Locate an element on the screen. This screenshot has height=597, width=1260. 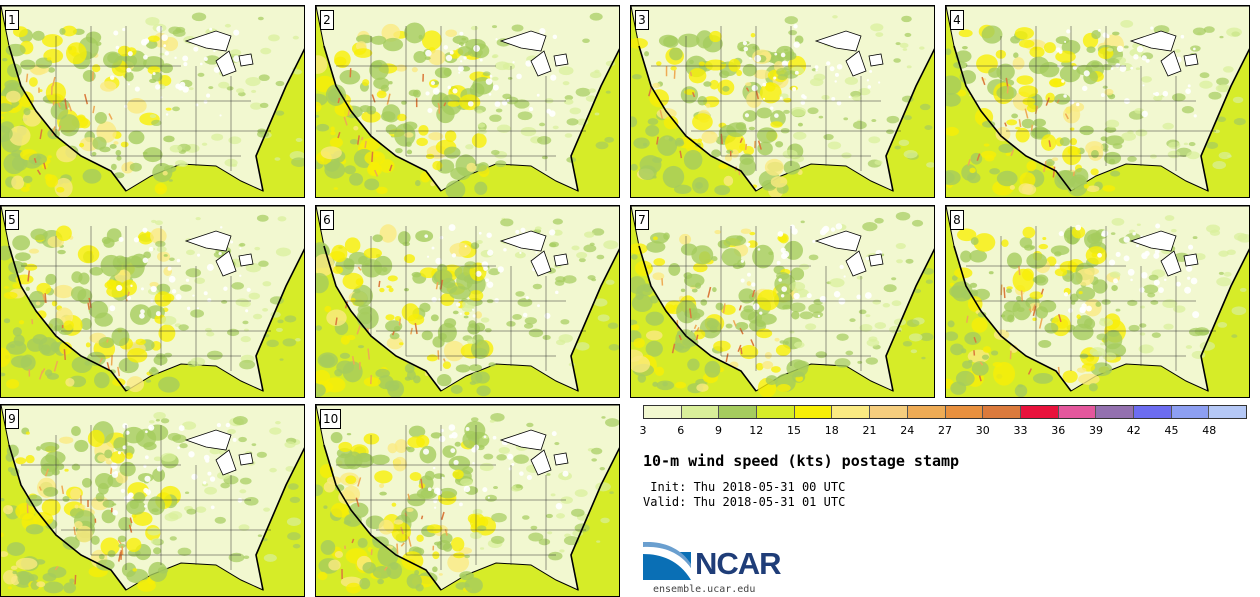
colorbar-tick-label: 39 is located at coordinates (1096, 430).